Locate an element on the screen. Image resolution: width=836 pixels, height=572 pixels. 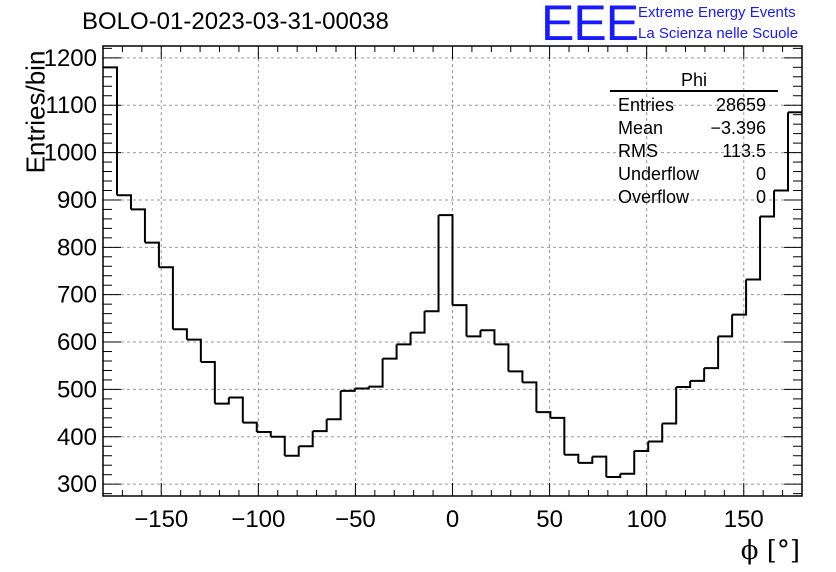
stats-row-overflow: Overflow 0 is located at coordinates (694, 197).